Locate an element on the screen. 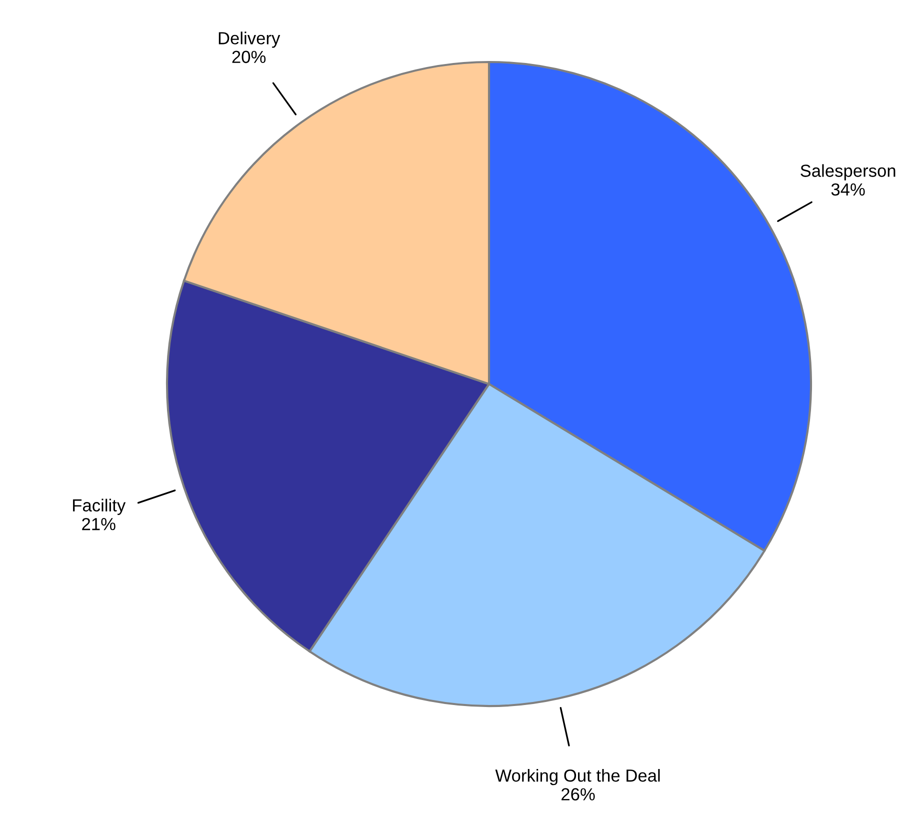 This screenshot has width=909, height=830. slice-label: Delivery is located at coordinates (249, 40).